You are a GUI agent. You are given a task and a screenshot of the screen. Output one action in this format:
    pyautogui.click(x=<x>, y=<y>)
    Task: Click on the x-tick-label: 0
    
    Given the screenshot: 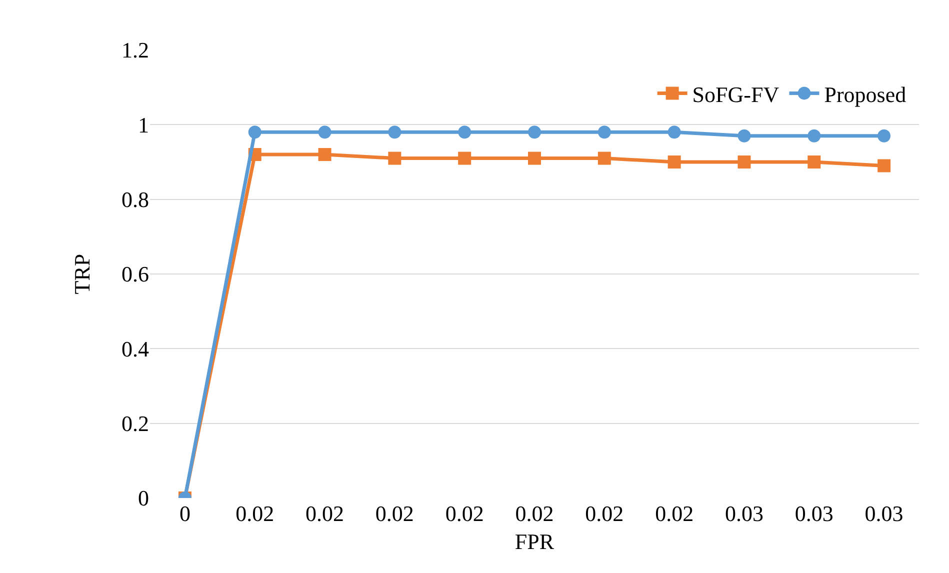 What is the action you would take?
    pyautogui.click(x=184, y=513)
    